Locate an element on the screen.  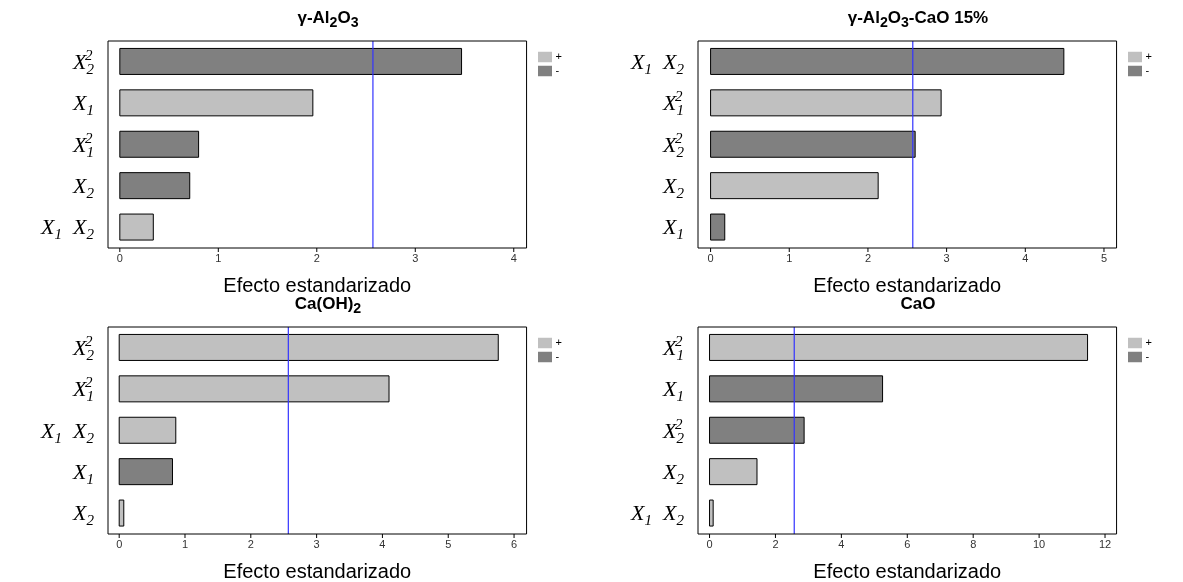
chart-title: CaO is located at coordinates (918, 304).